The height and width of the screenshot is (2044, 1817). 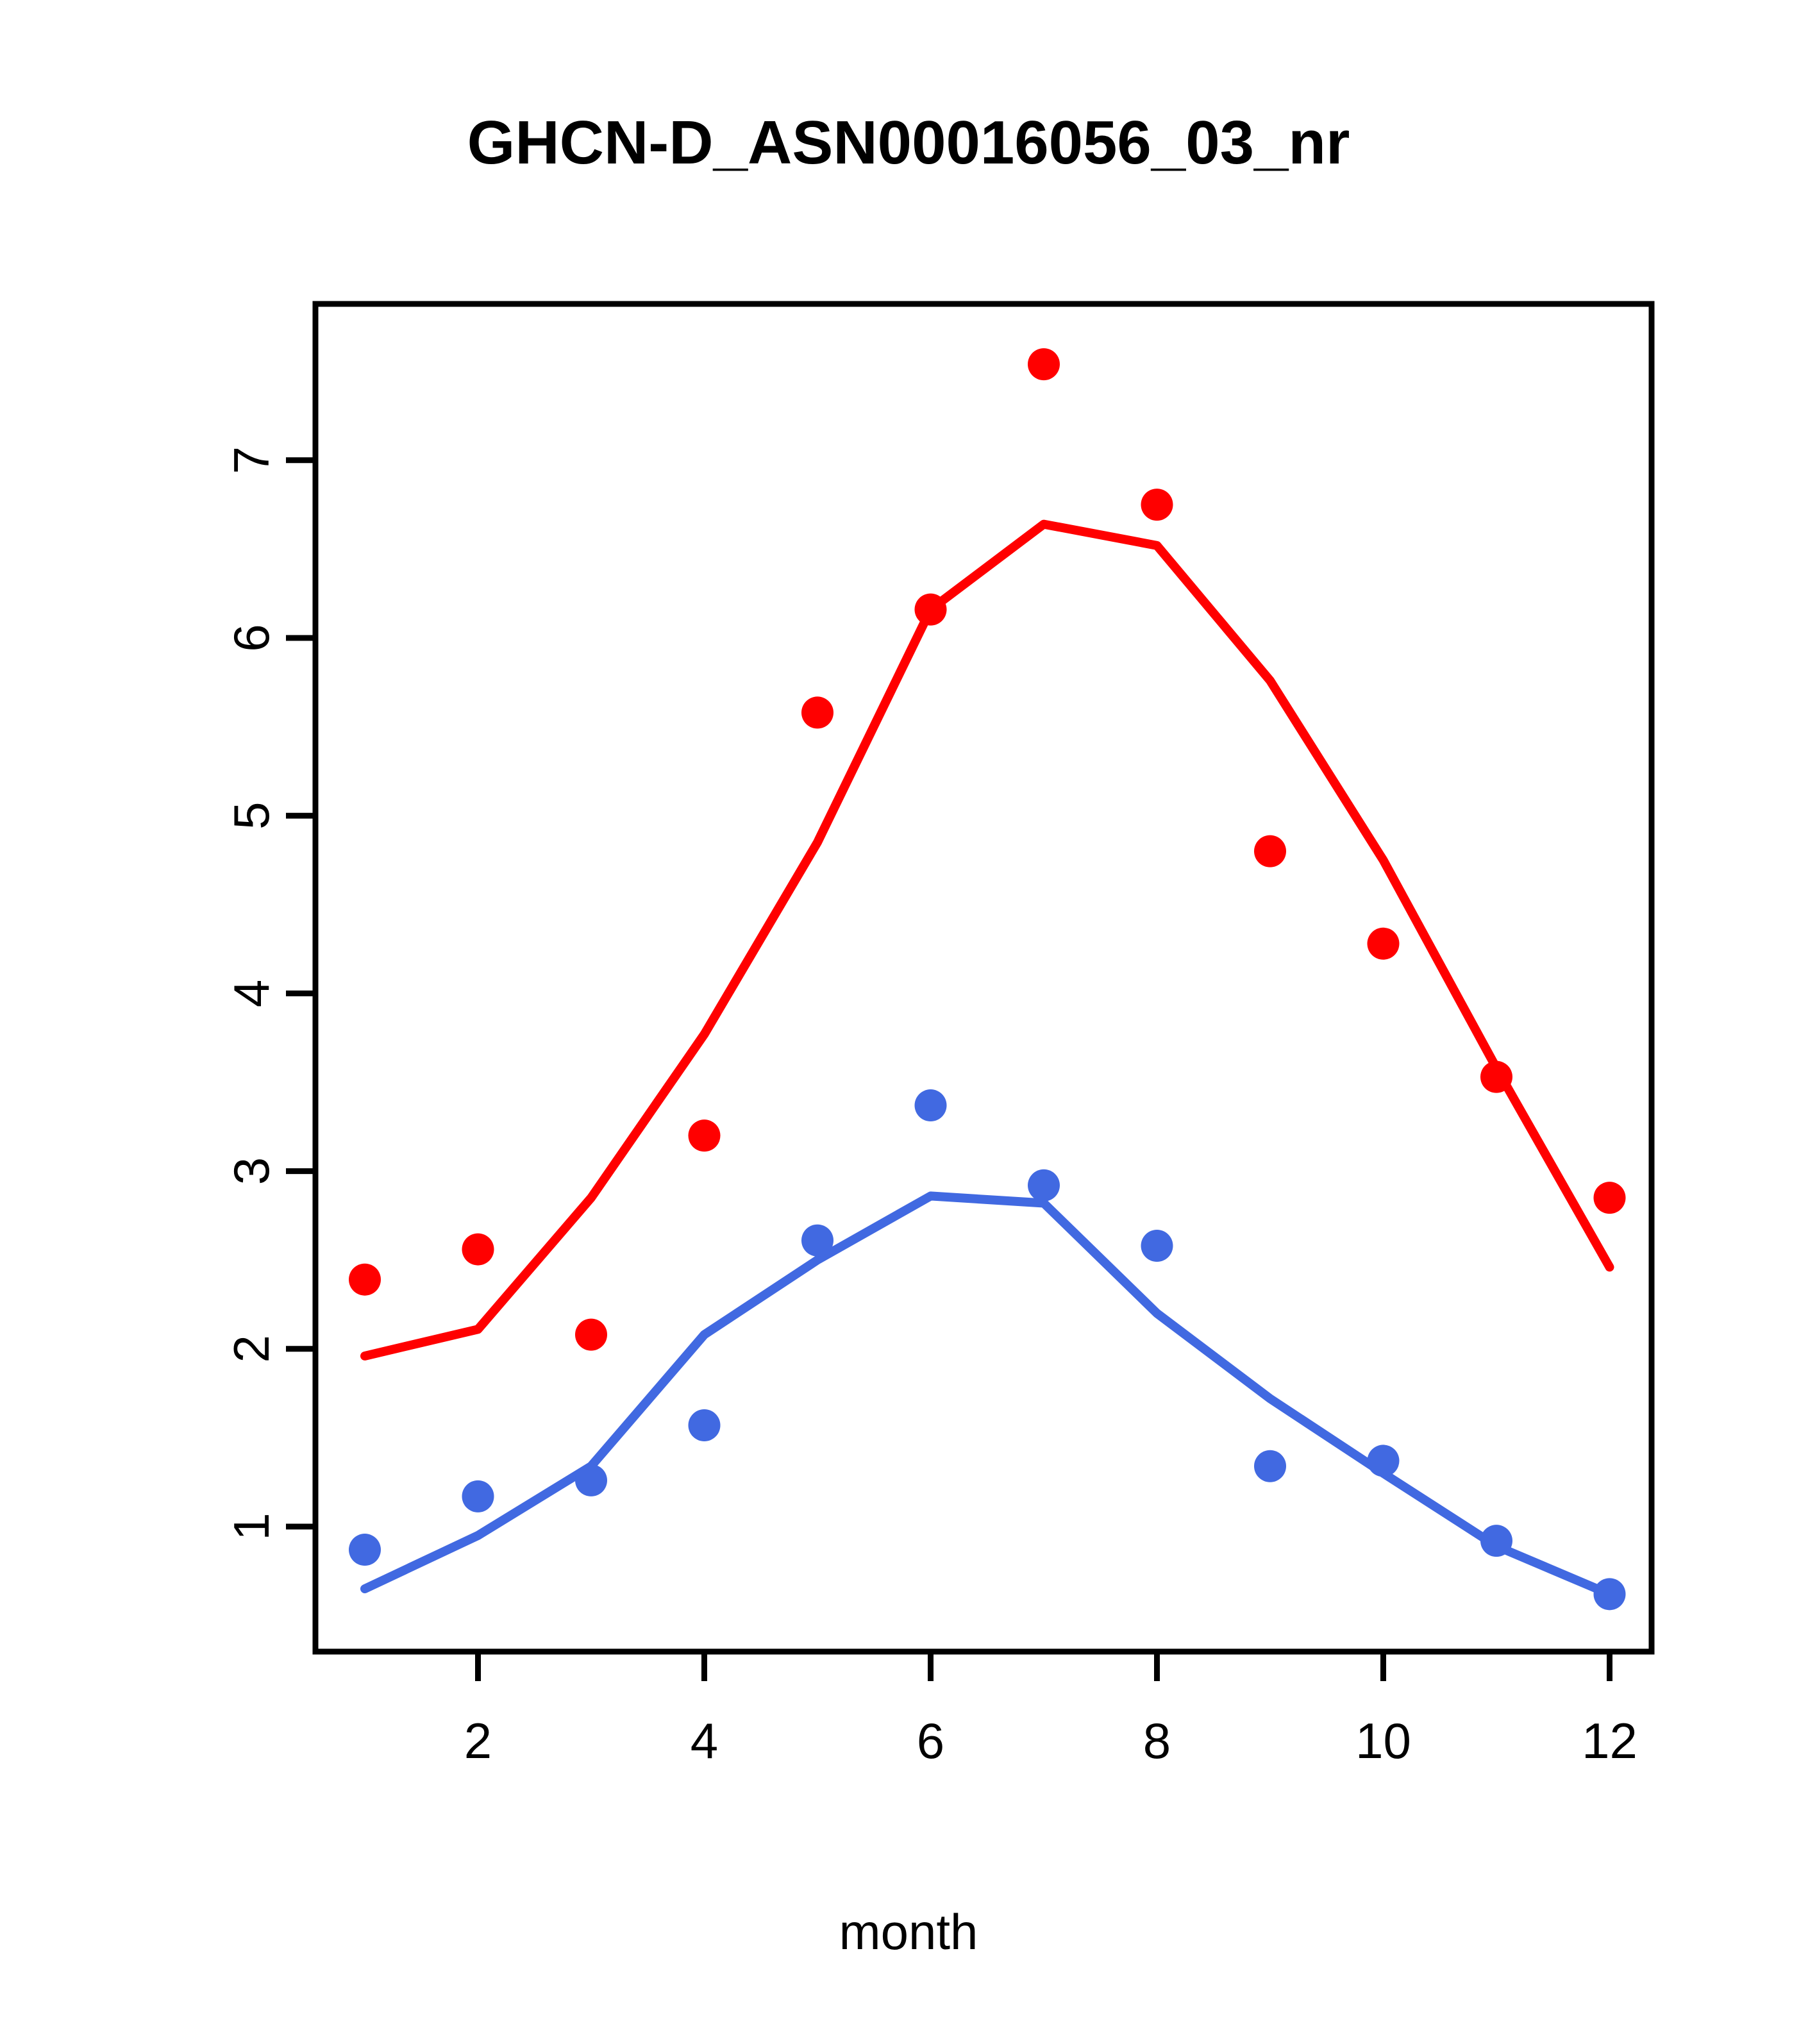 I want to click on y-axis-tick-label: 2, so click(x=251, y=1348).